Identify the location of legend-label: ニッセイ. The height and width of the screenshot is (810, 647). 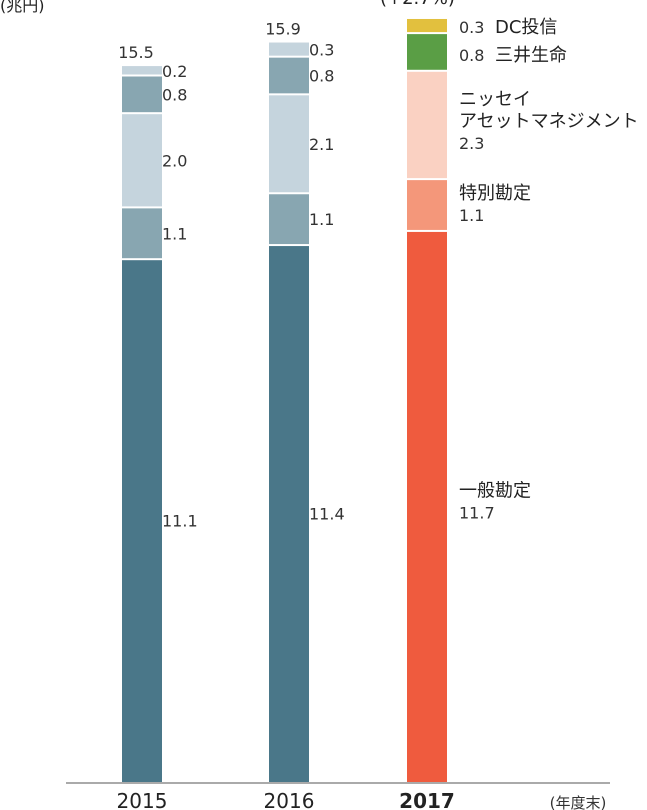
(495, 99).